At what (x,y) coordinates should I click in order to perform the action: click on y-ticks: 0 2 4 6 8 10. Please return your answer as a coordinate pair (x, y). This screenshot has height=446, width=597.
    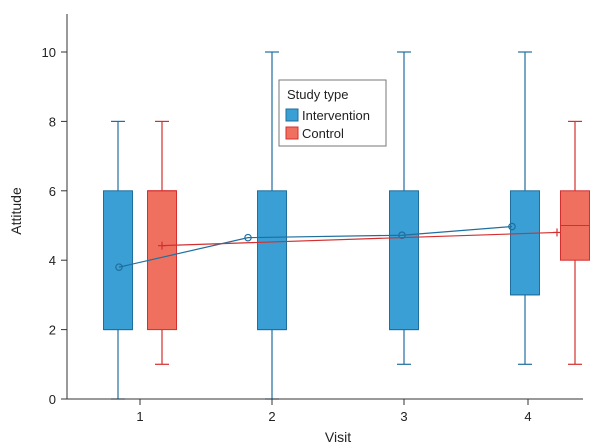
    Looking at the image, I should click on (54, 226).